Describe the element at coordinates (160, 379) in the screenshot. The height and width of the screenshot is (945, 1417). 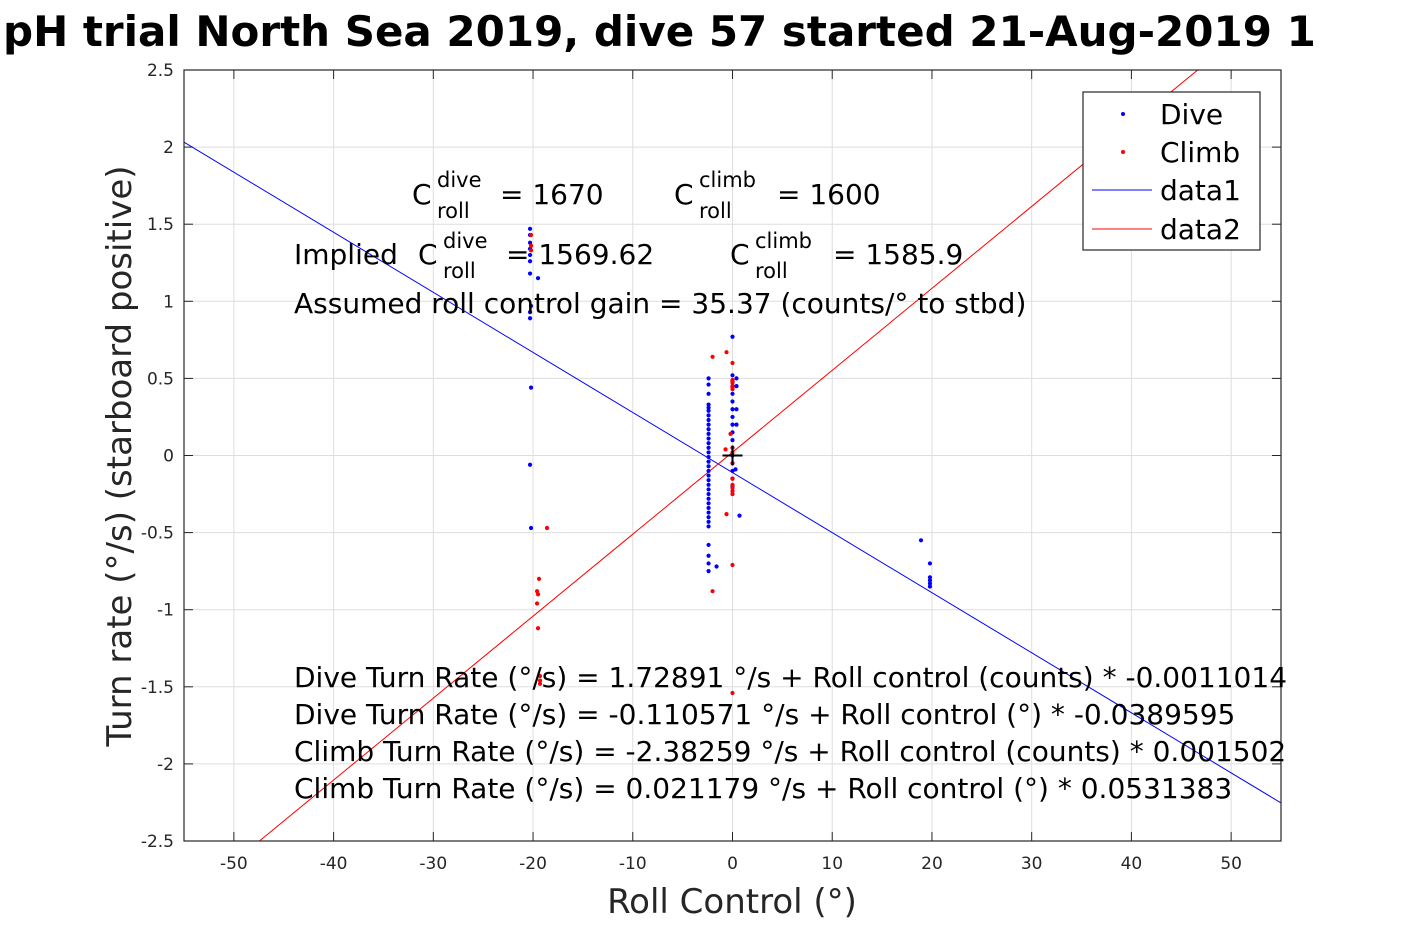
I see `y-tick-label: 0.5` at that location.